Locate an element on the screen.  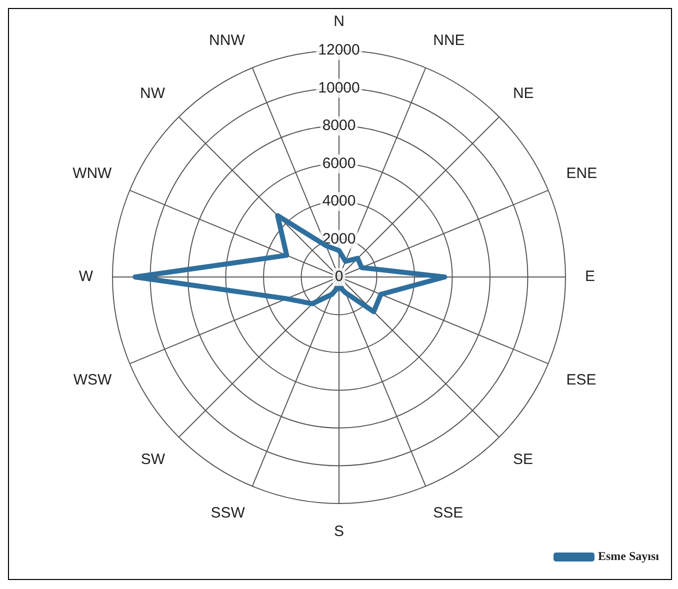
y-tick-label: 0 is located at coordinates (339, 277).